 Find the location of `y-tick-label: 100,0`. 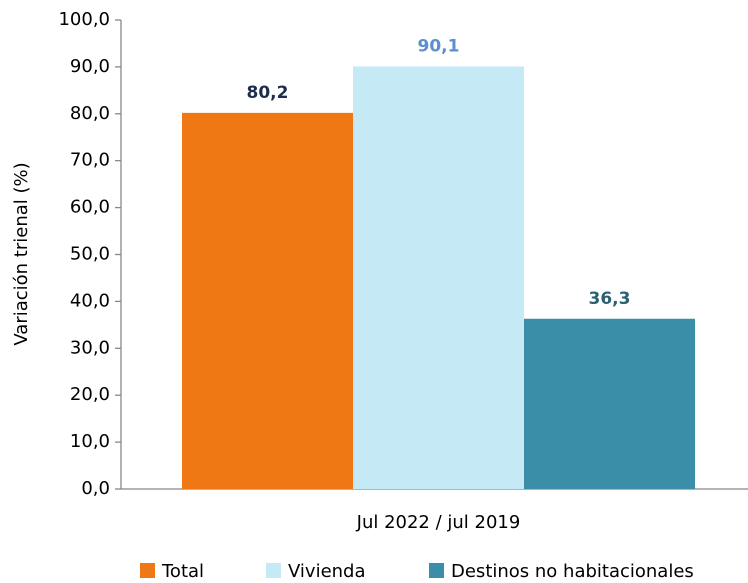

y-tick-label: 100,0 is located at coordinates (84, 19).